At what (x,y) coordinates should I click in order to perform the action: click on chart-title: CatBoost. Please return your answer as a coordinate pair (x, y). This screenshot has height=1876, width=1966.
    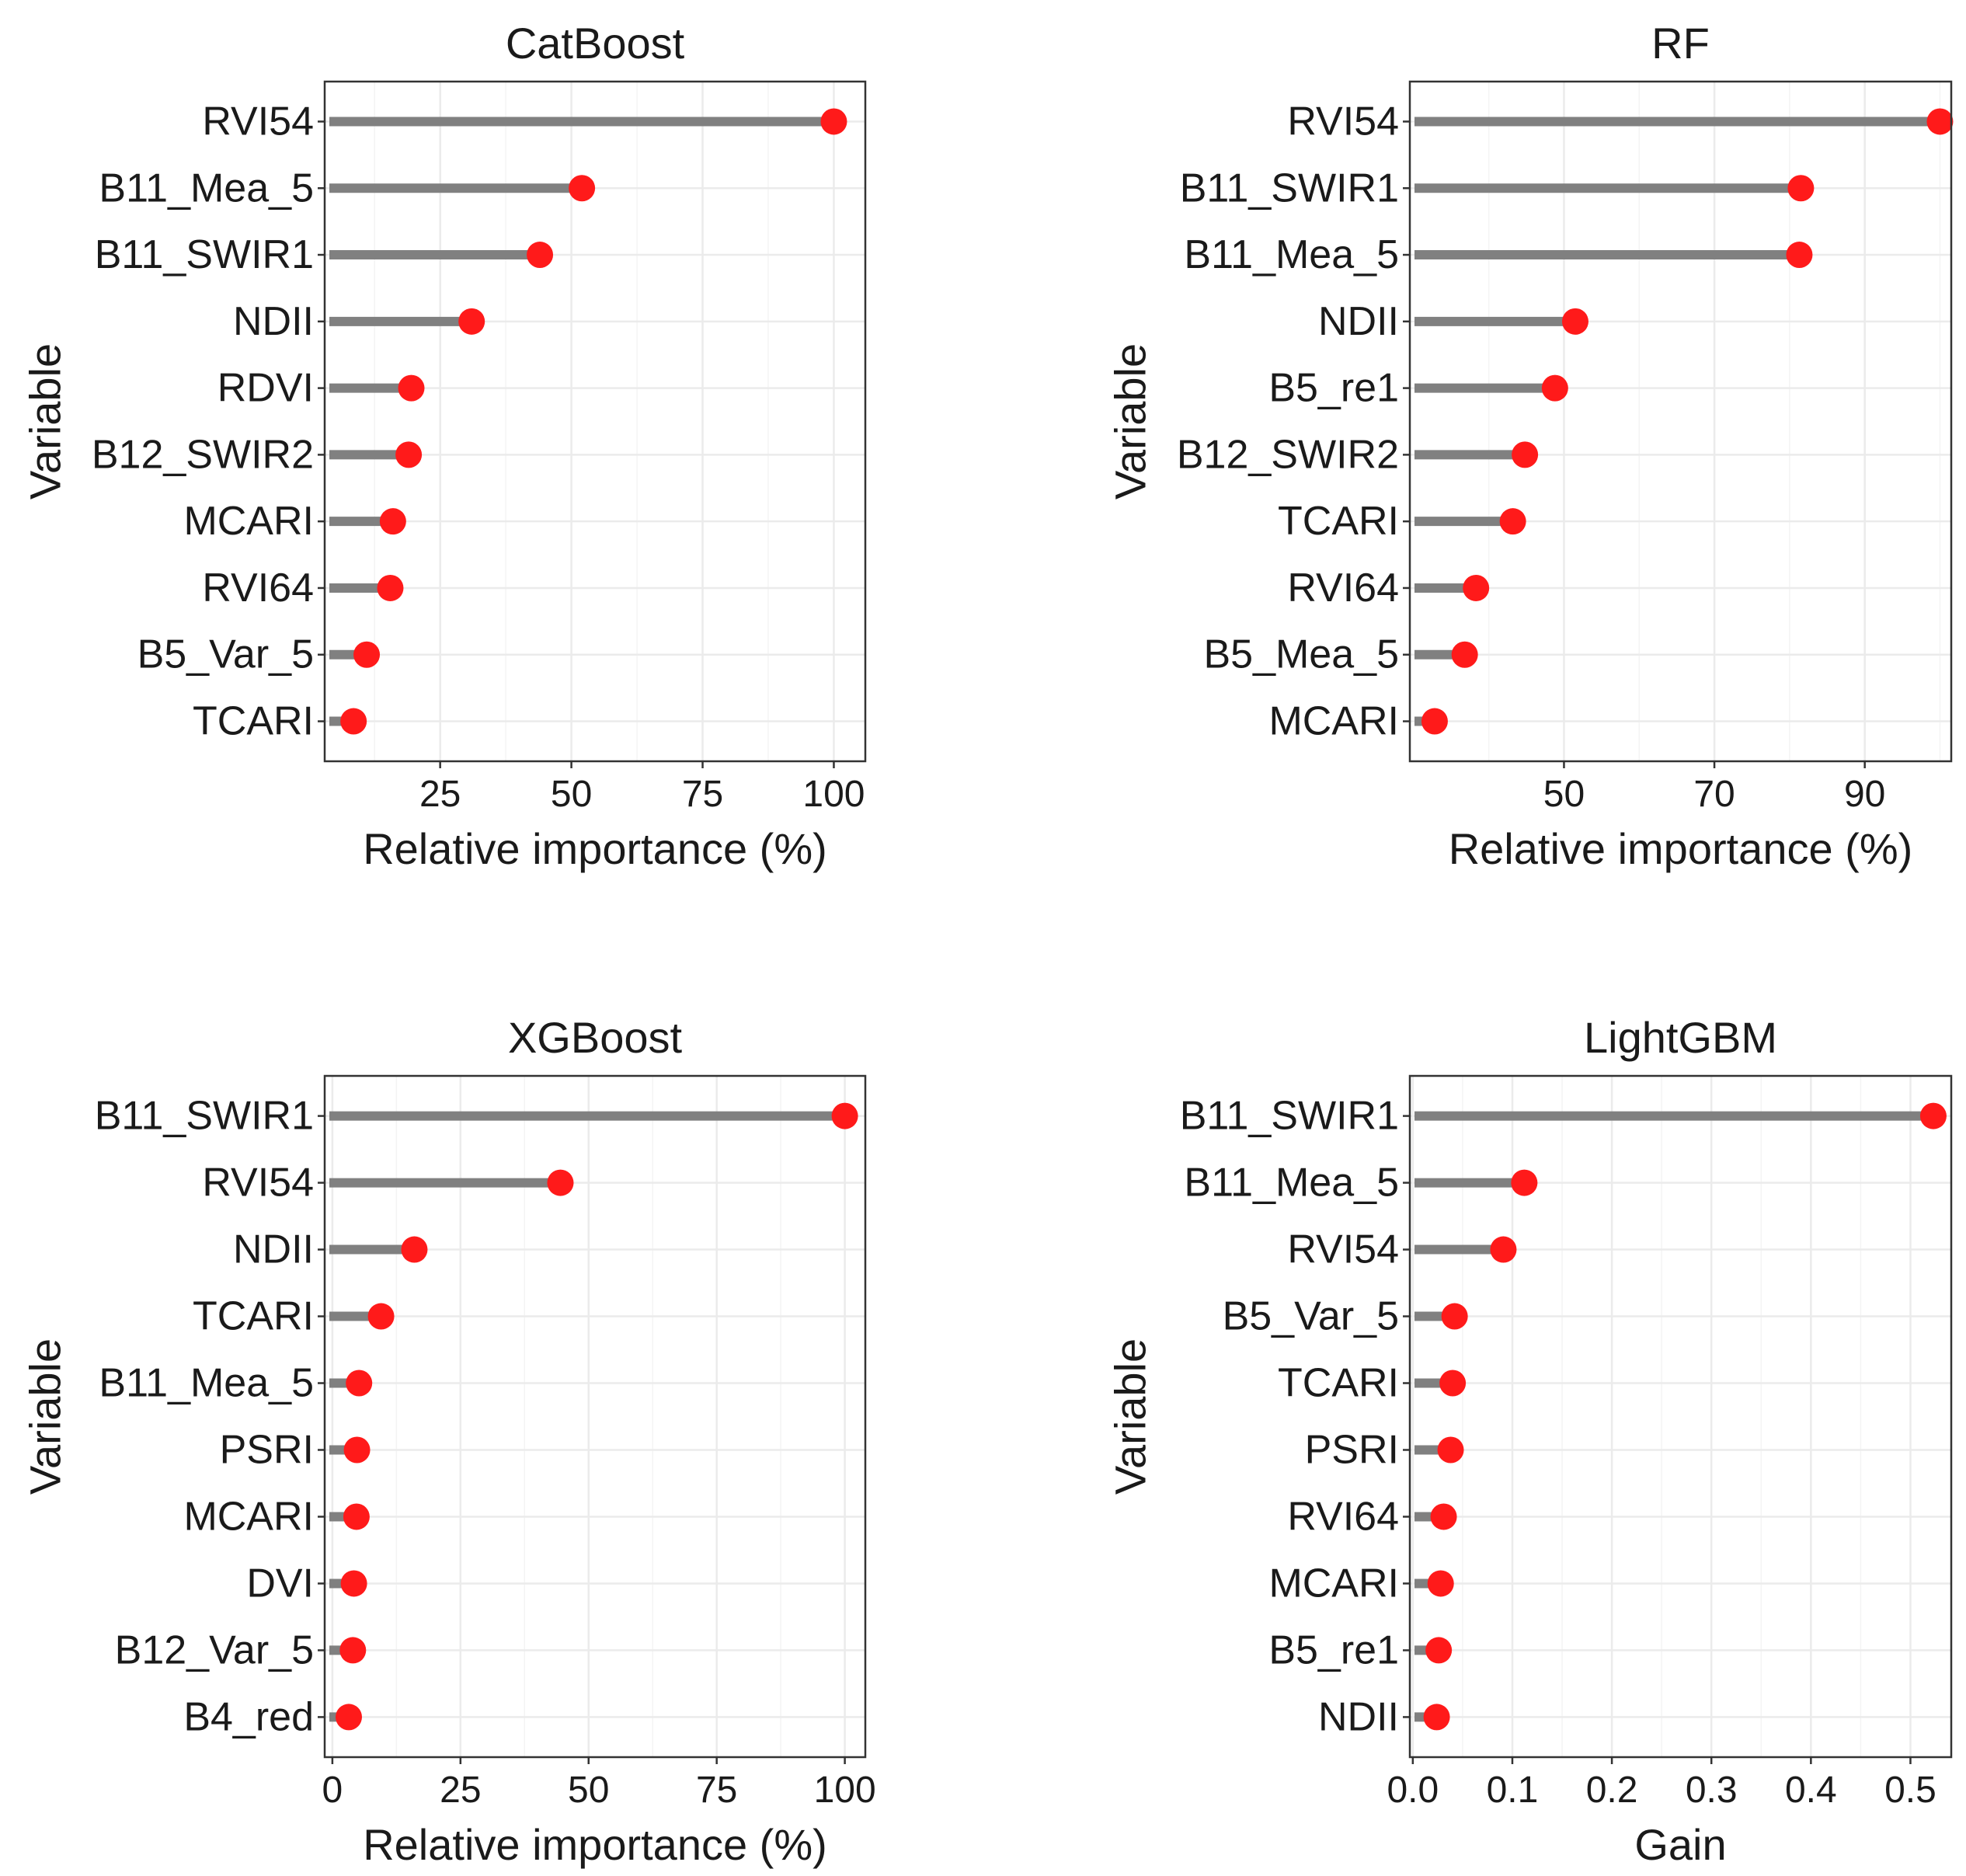
    Looking at the image, I should click on (595, 44).